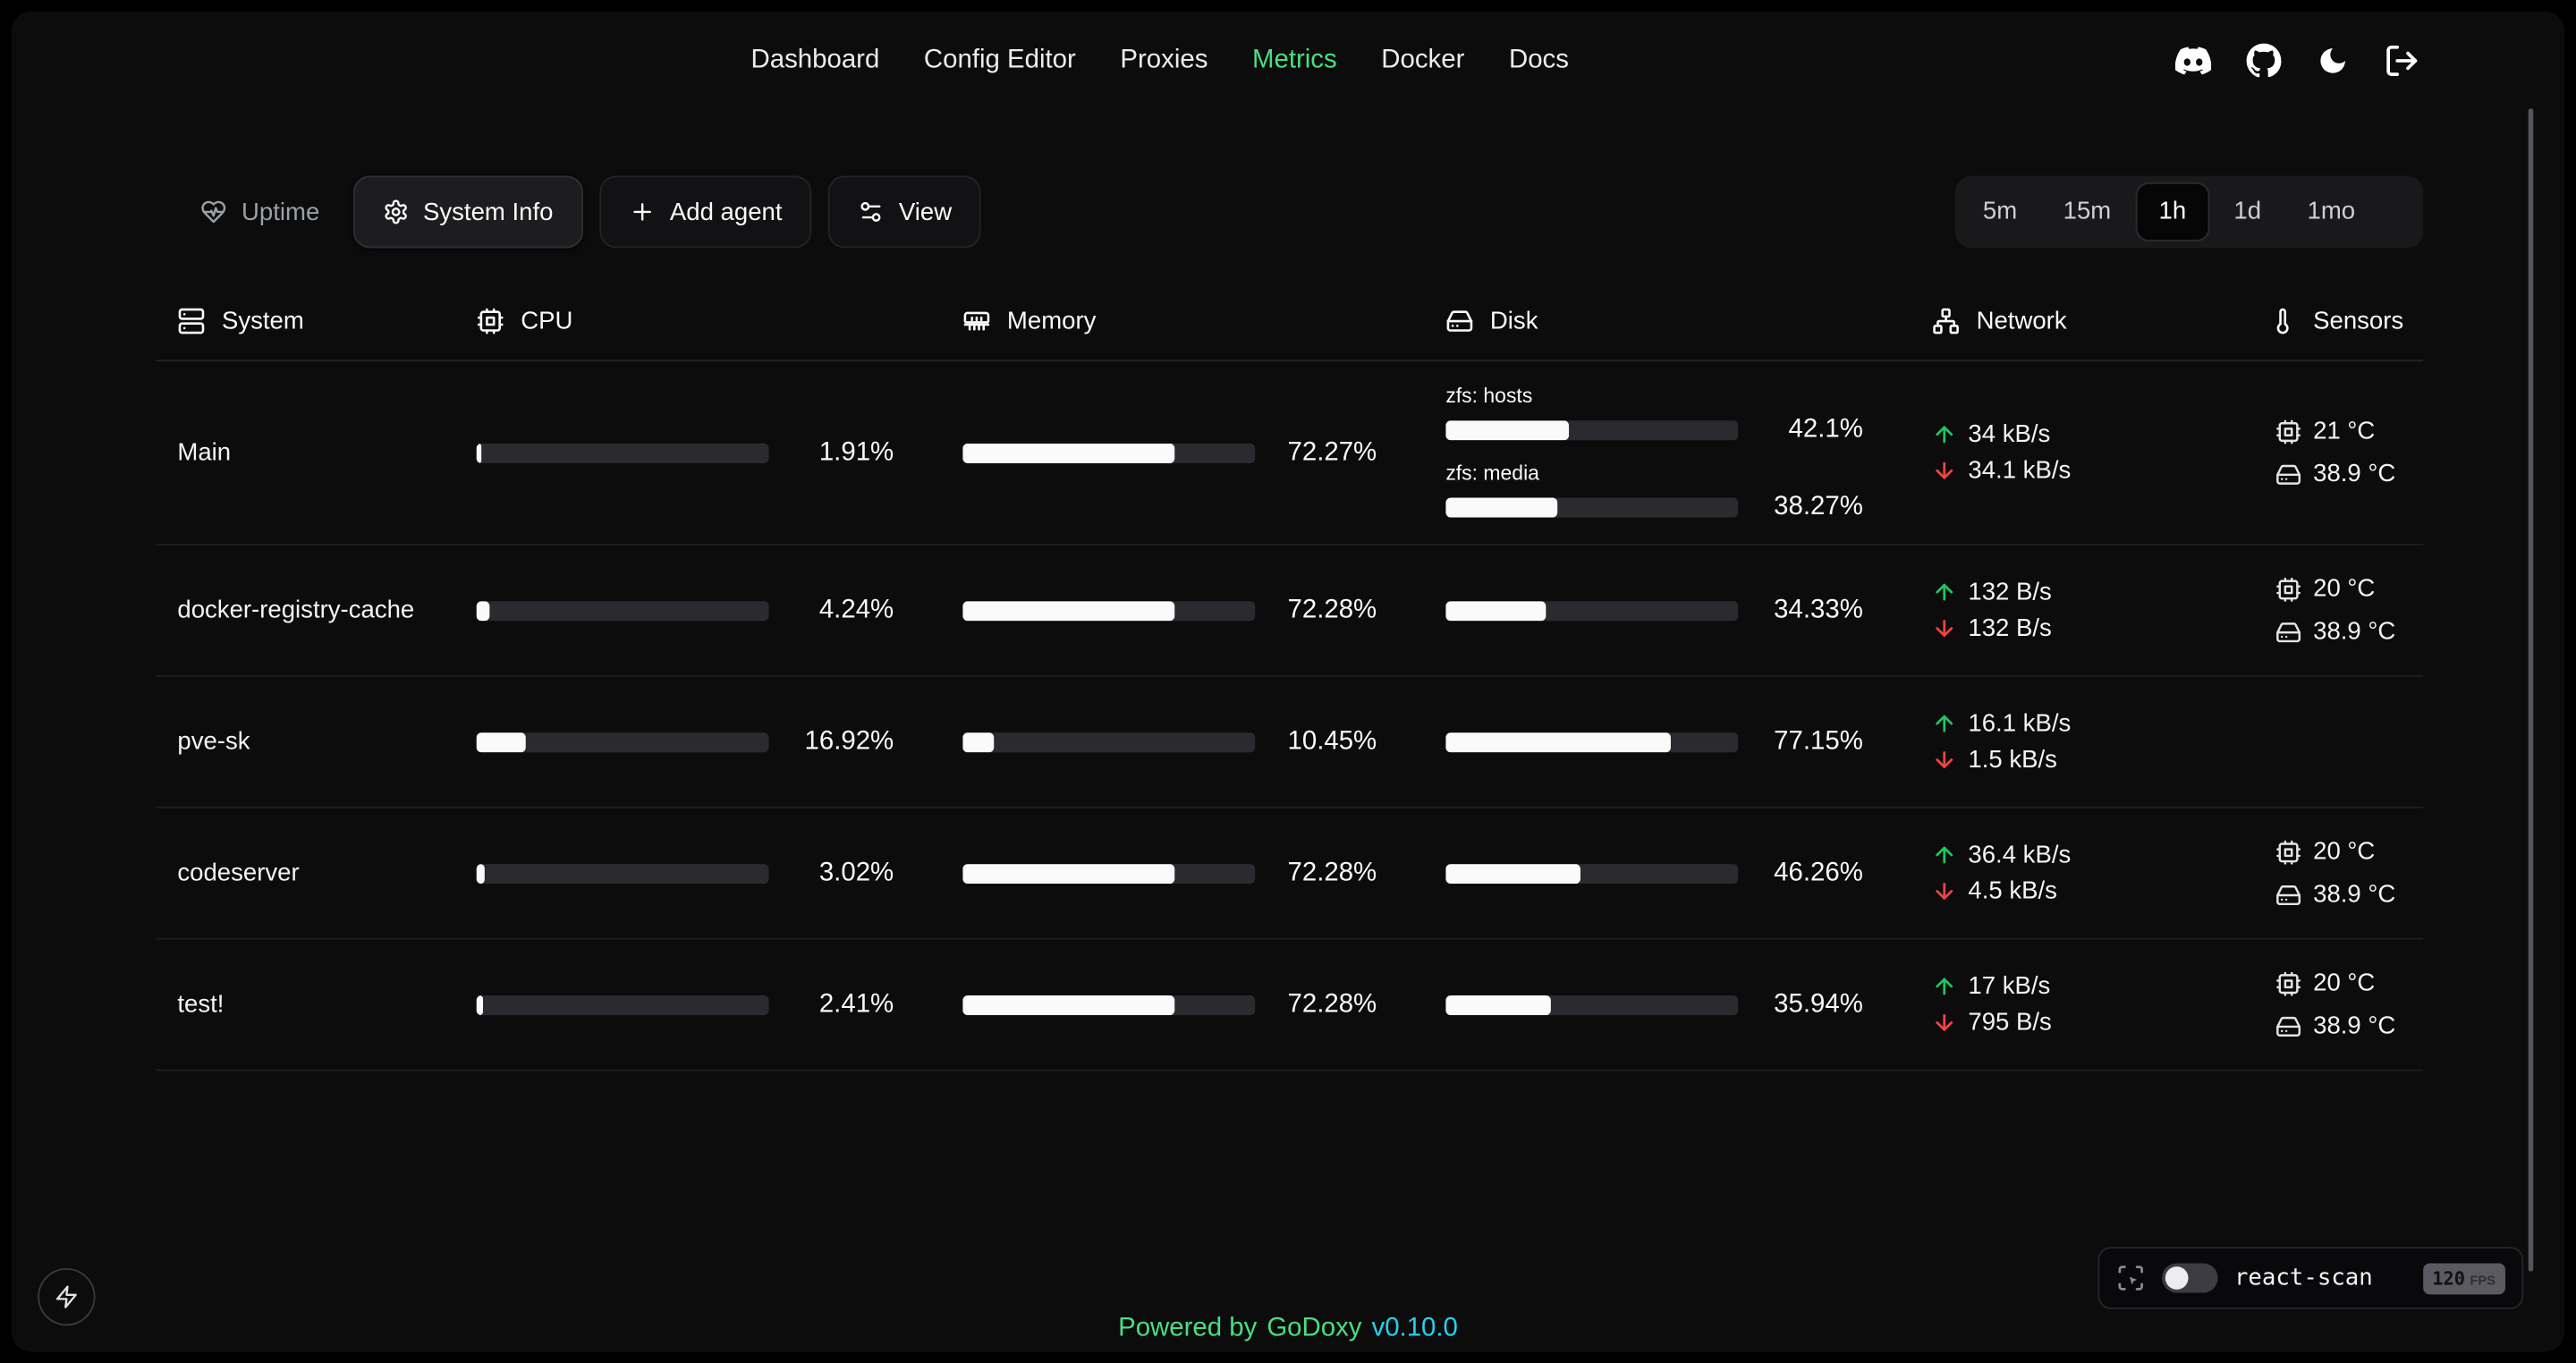  I want to click on network-upload: 16.1 kB/s, so click(2100, 723).